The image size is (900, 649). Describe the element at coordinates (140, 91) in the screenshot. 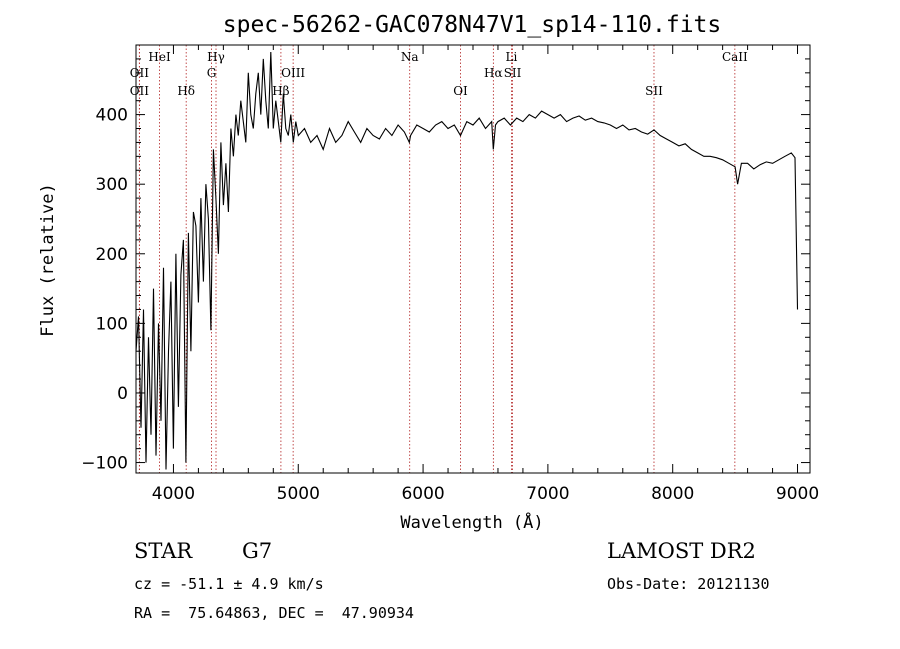

I see `spectral-line-label: OII` at that location.